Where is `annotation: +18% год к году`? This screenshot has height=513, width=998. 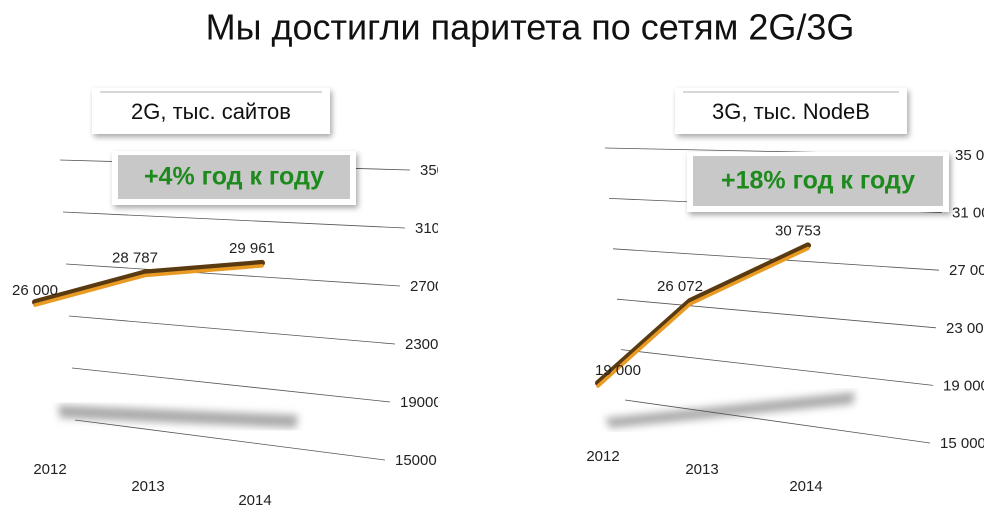
annotation: +18% год к году is located at coordinates (818, 181).